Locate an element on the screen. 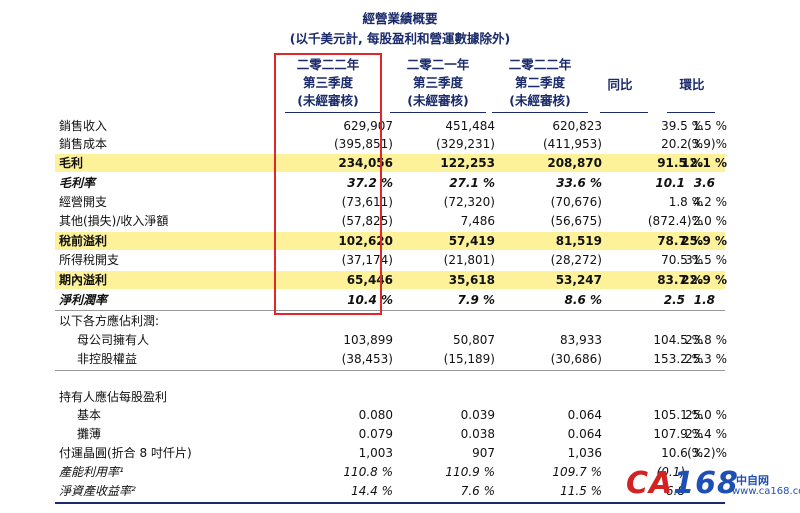 This screenshot has height=513, width=800. col-header-yoy: 同比 is located at coordinates (620, 84).